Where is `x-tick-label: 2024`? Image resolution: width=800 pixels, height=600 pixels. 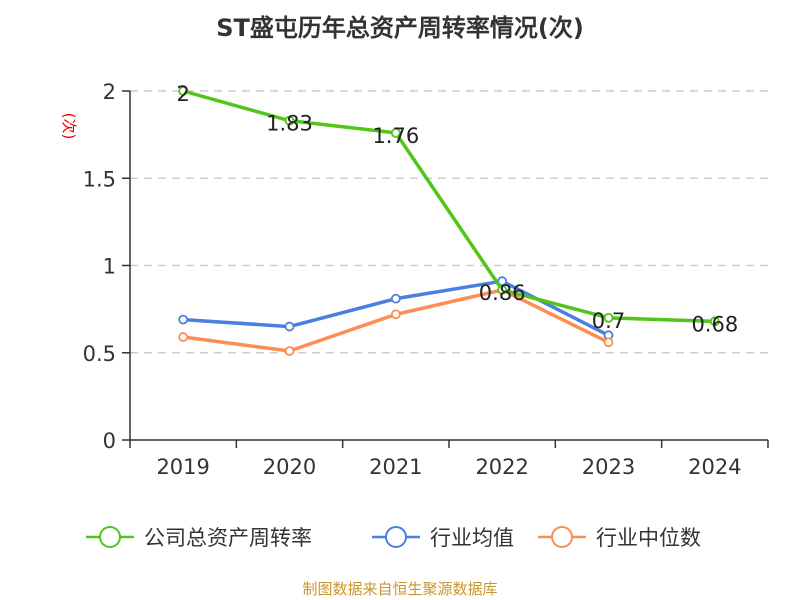 x-tick-label: 2024 is located at coordinates (714, 467).